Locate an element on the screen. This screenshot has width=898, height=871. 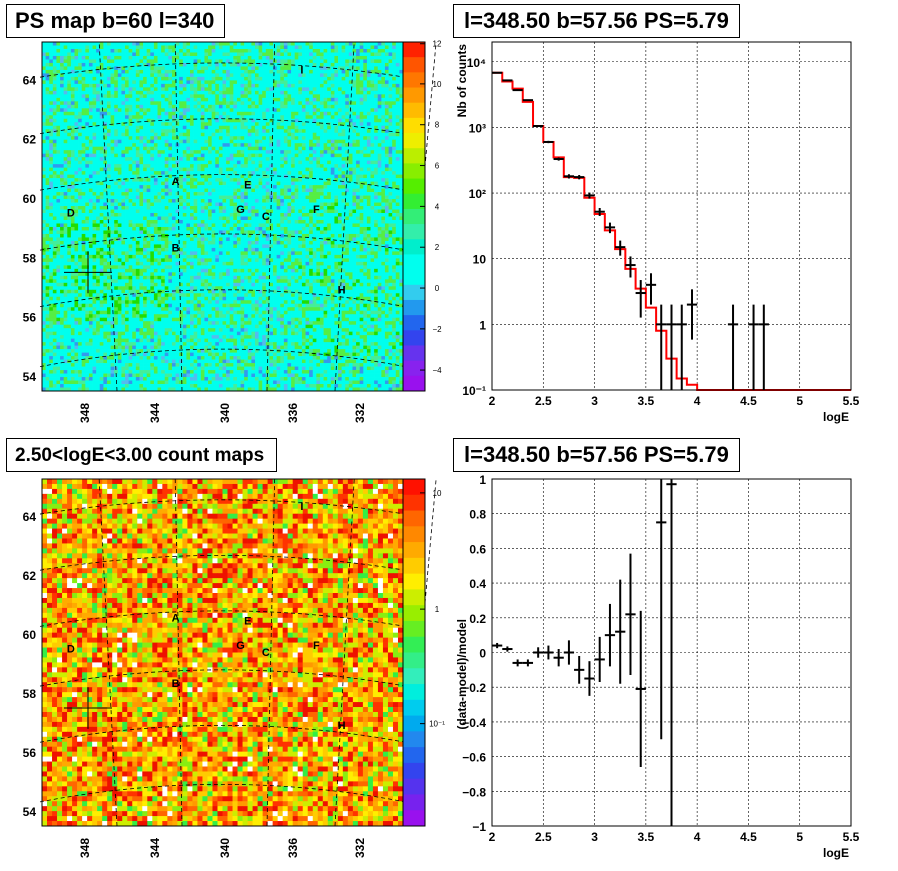
residual-y-tick-label: −0.8 is located at coordinates (474, 792).